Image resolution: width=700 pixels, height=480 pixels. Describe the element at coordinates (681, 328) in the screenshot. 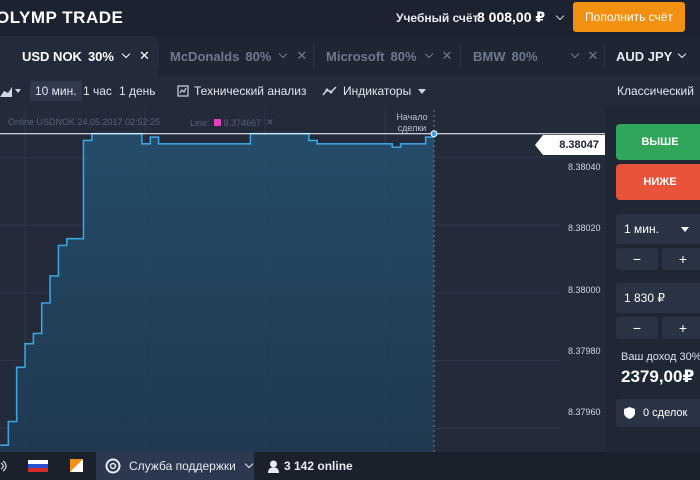

I see `amount-increase-button: +` at that location.